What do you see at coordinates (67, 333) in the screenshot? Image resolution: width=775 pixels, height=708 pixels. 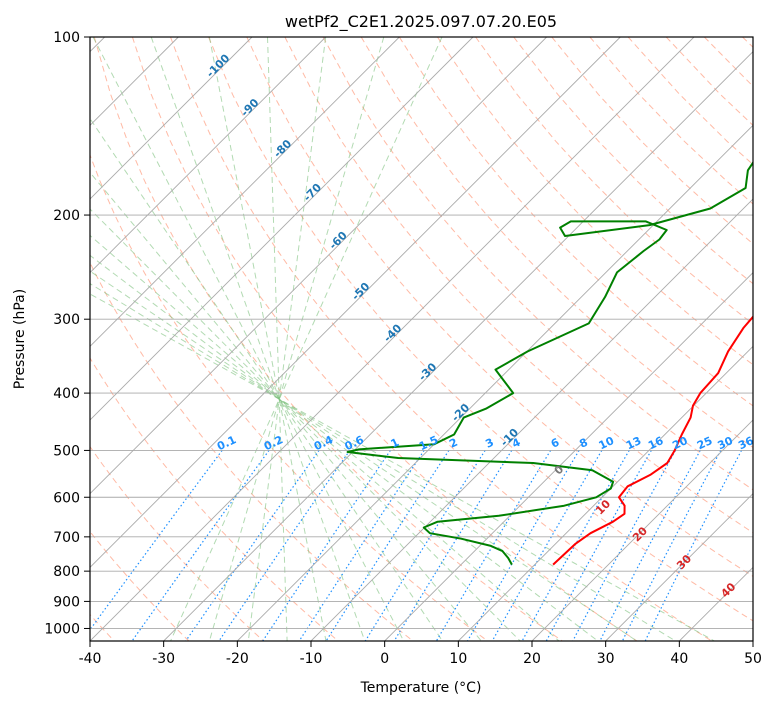 I see `y-axis: 100 200 300 400 500 600 700 800 900 1000` at bounding box center [67, 333].